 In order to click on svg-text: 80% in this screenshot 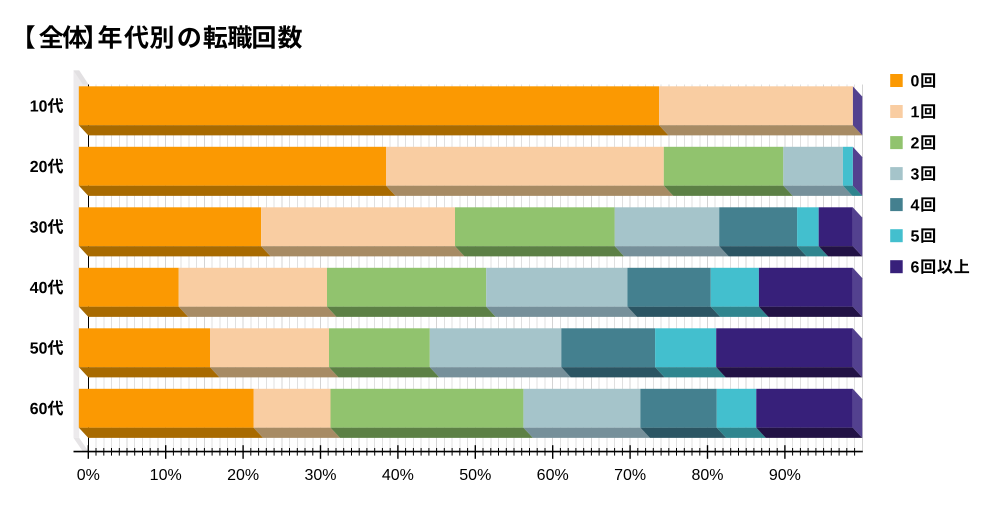, I will do `click(707, 475)`.